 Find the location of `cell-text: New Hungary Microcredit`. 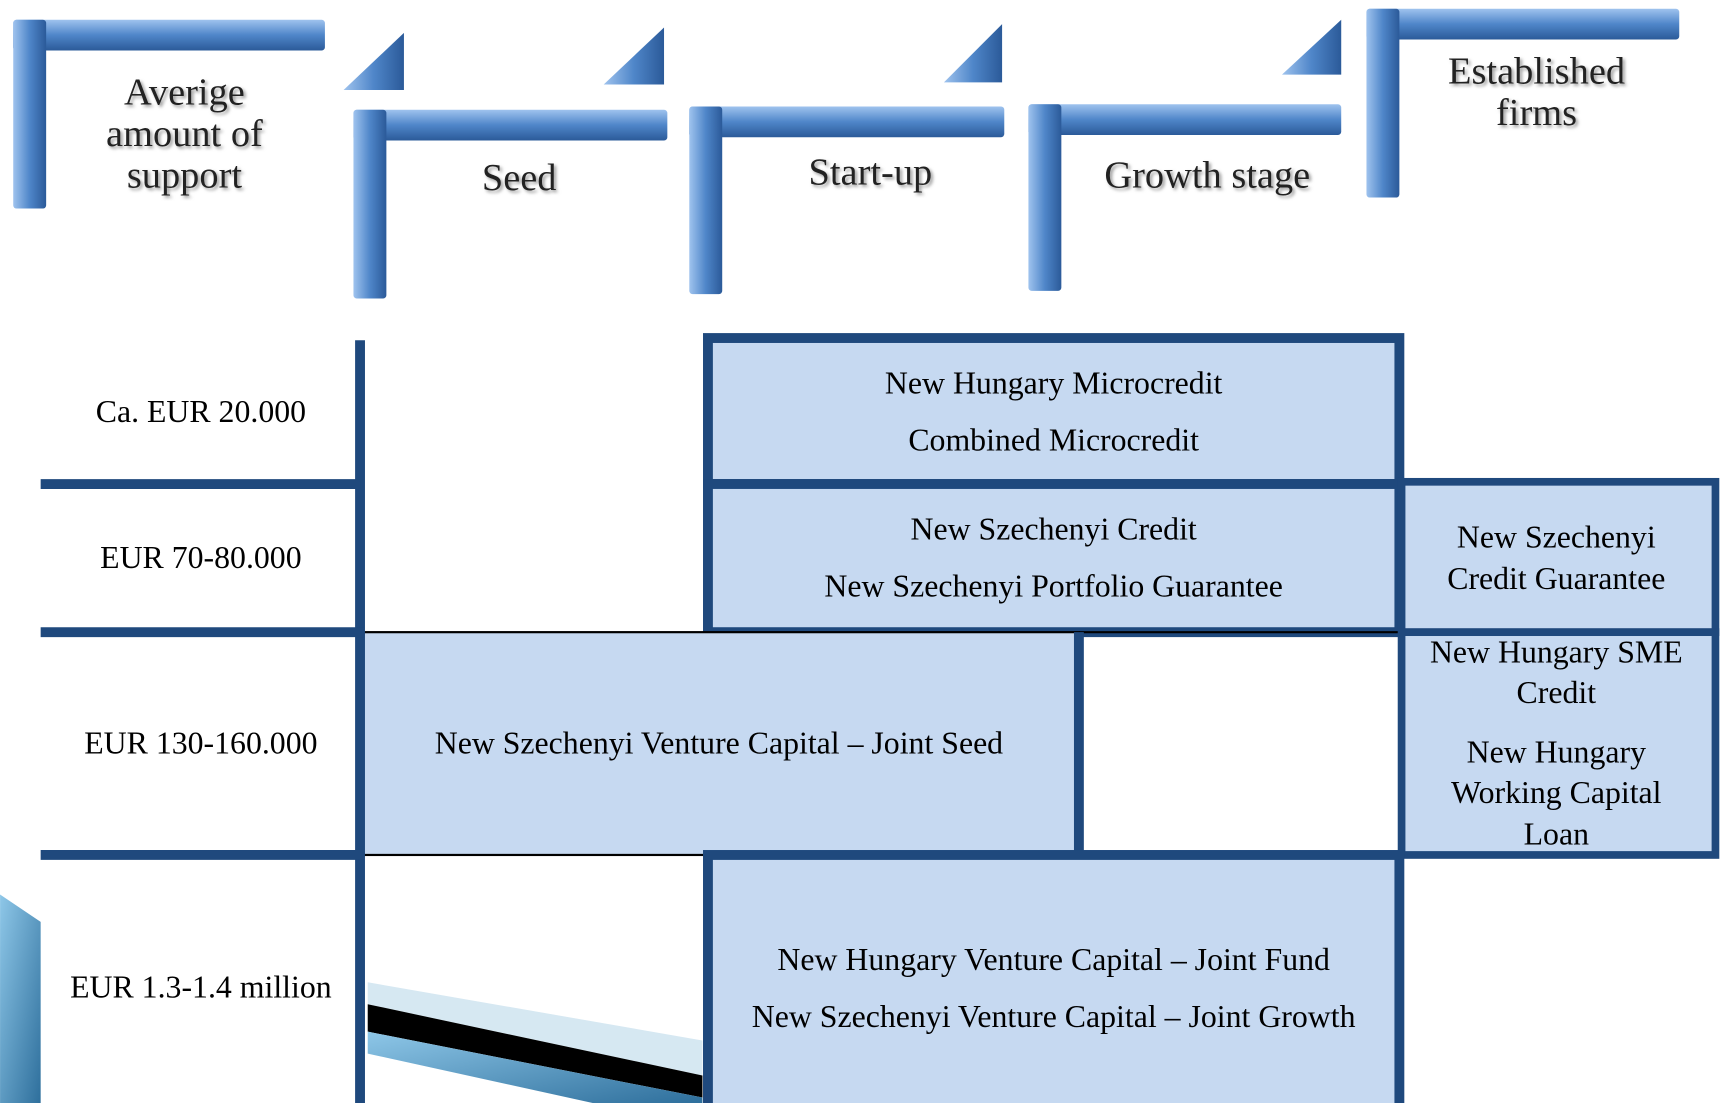

cell-text: New Hungary Microcredit is located at coordinates (1054, 383).